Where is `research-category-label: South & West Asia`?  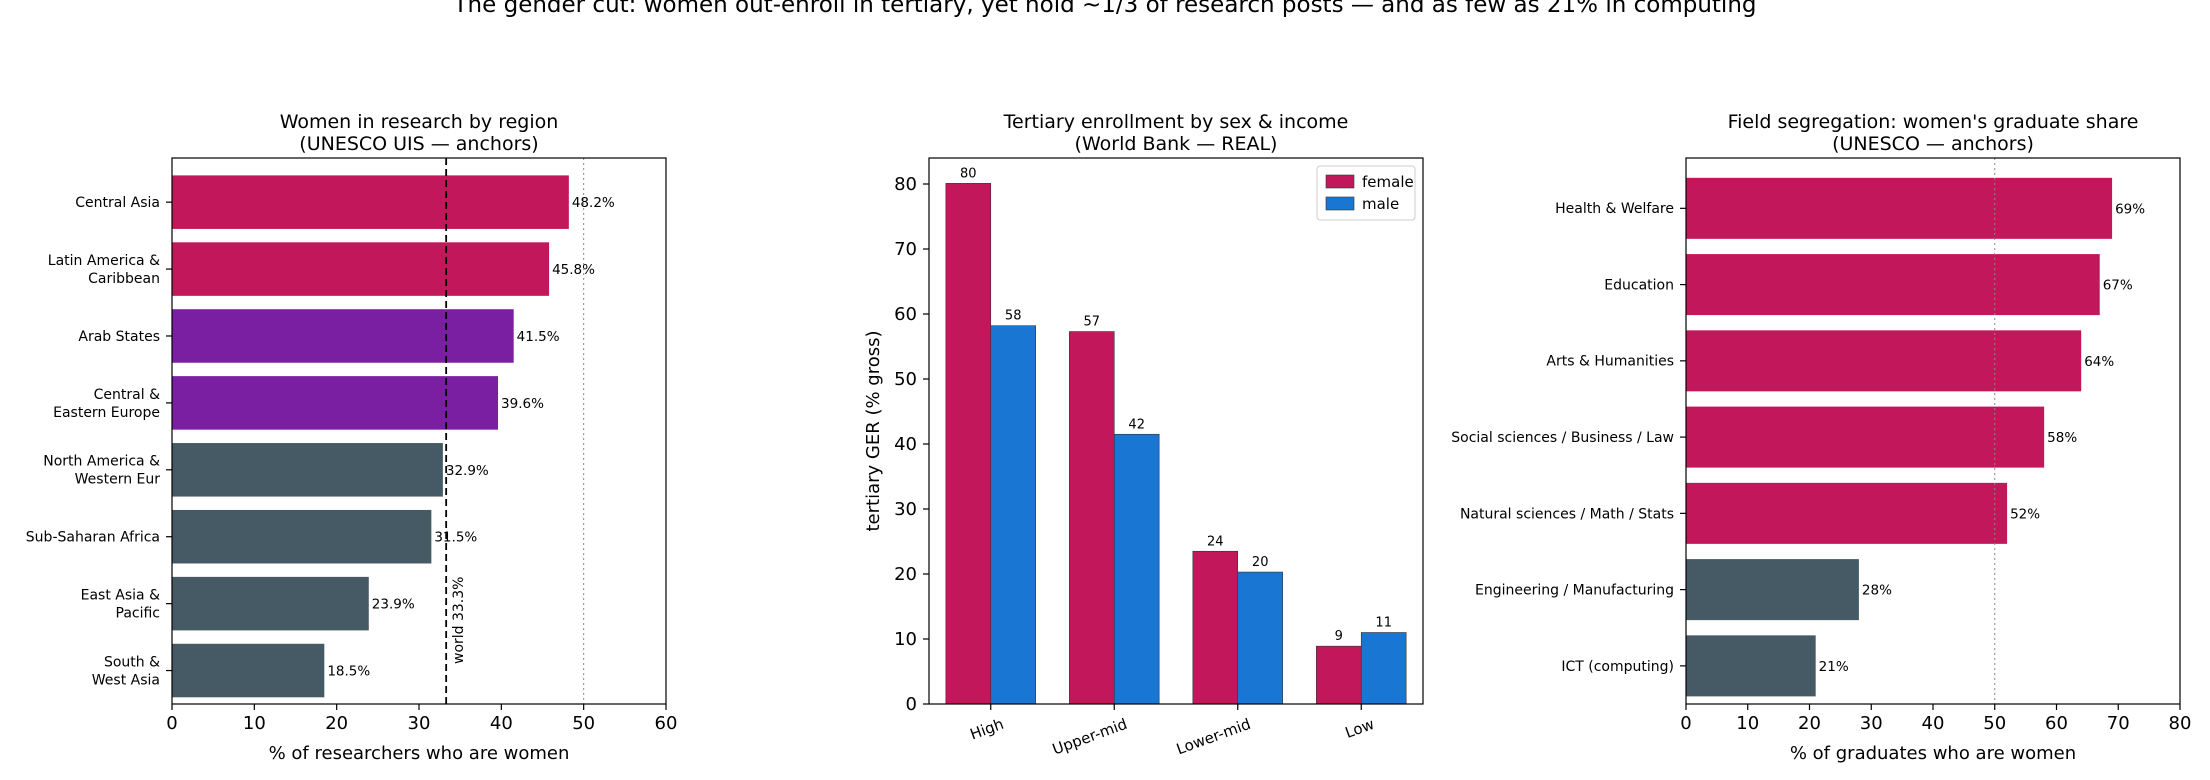
research-category-label: South & West Asia is located at coordinates (126, 671).